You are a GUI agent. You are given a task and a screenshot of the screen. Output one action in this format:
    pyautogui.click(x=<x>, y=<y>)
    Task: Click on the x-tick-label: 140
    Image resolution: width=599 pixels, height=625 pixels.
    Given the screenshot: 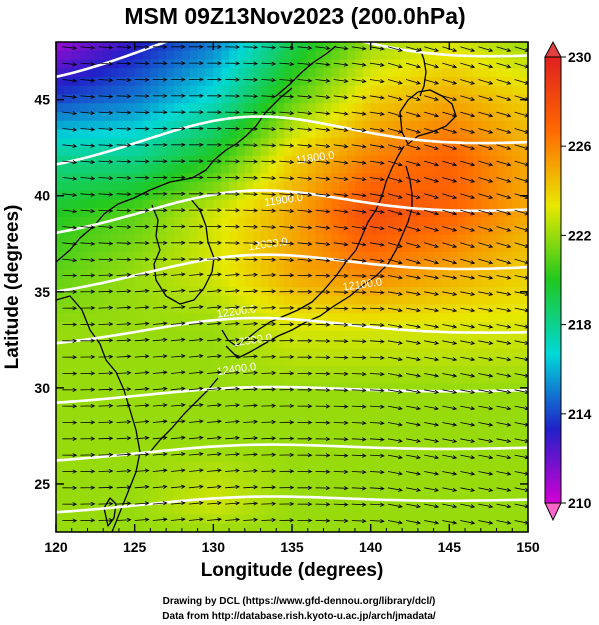 What is the action you would take?
    pyautogui.click(x=371, y=547)
    